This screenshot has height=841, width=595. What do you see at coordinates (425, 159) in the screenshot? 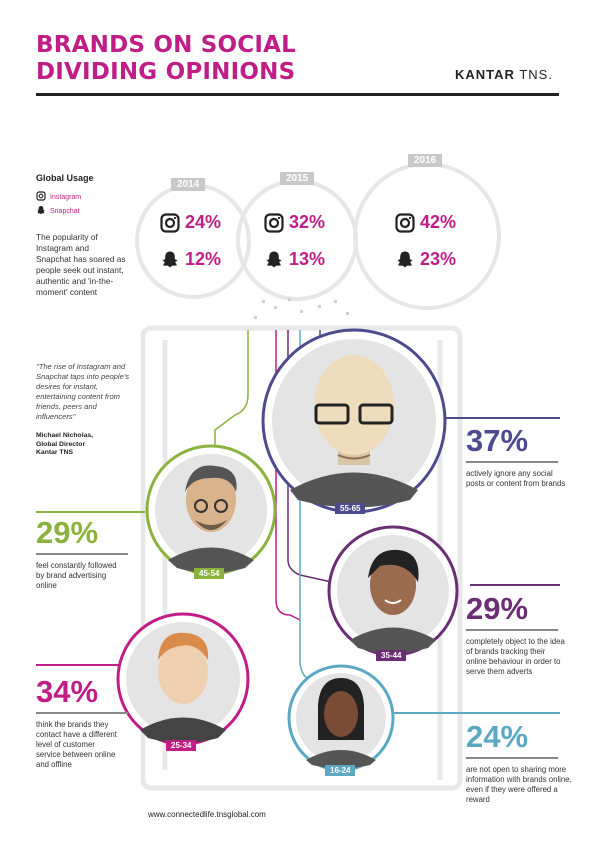
I see `year-label-2016: 2016` at bounding box center [425, 159].